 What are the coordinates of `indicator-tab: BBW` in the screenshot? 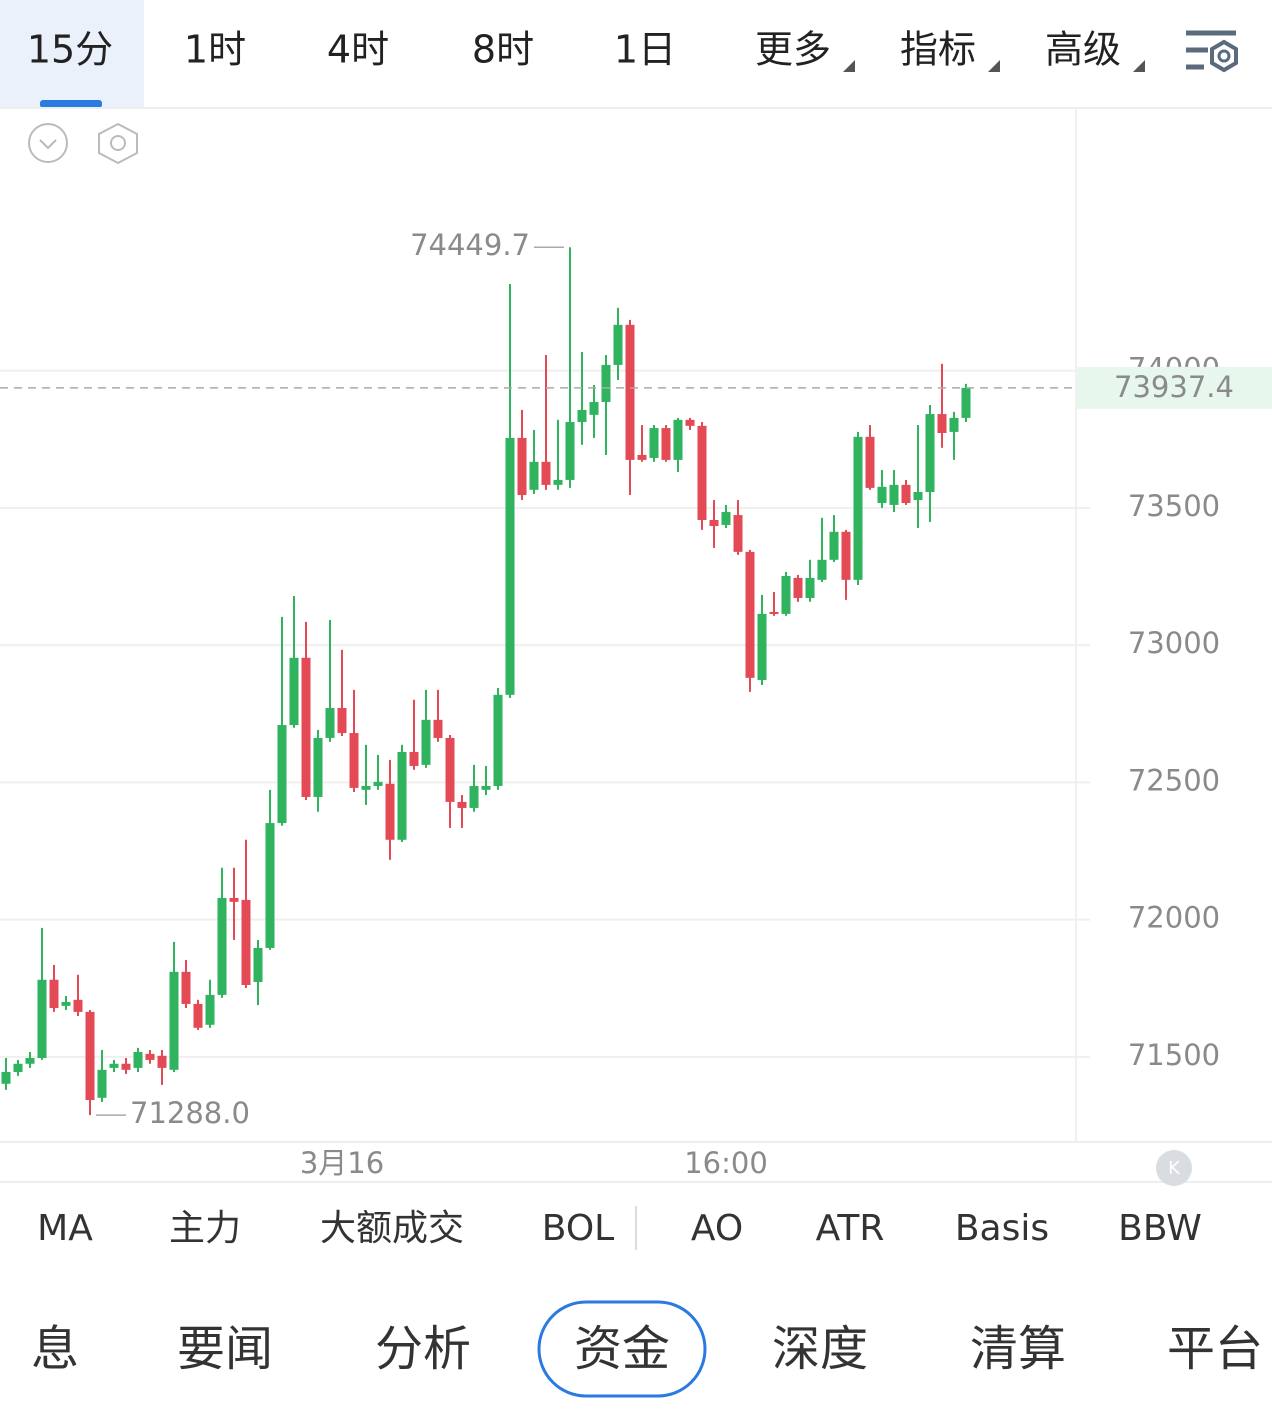 It's located at (1160, 1228).